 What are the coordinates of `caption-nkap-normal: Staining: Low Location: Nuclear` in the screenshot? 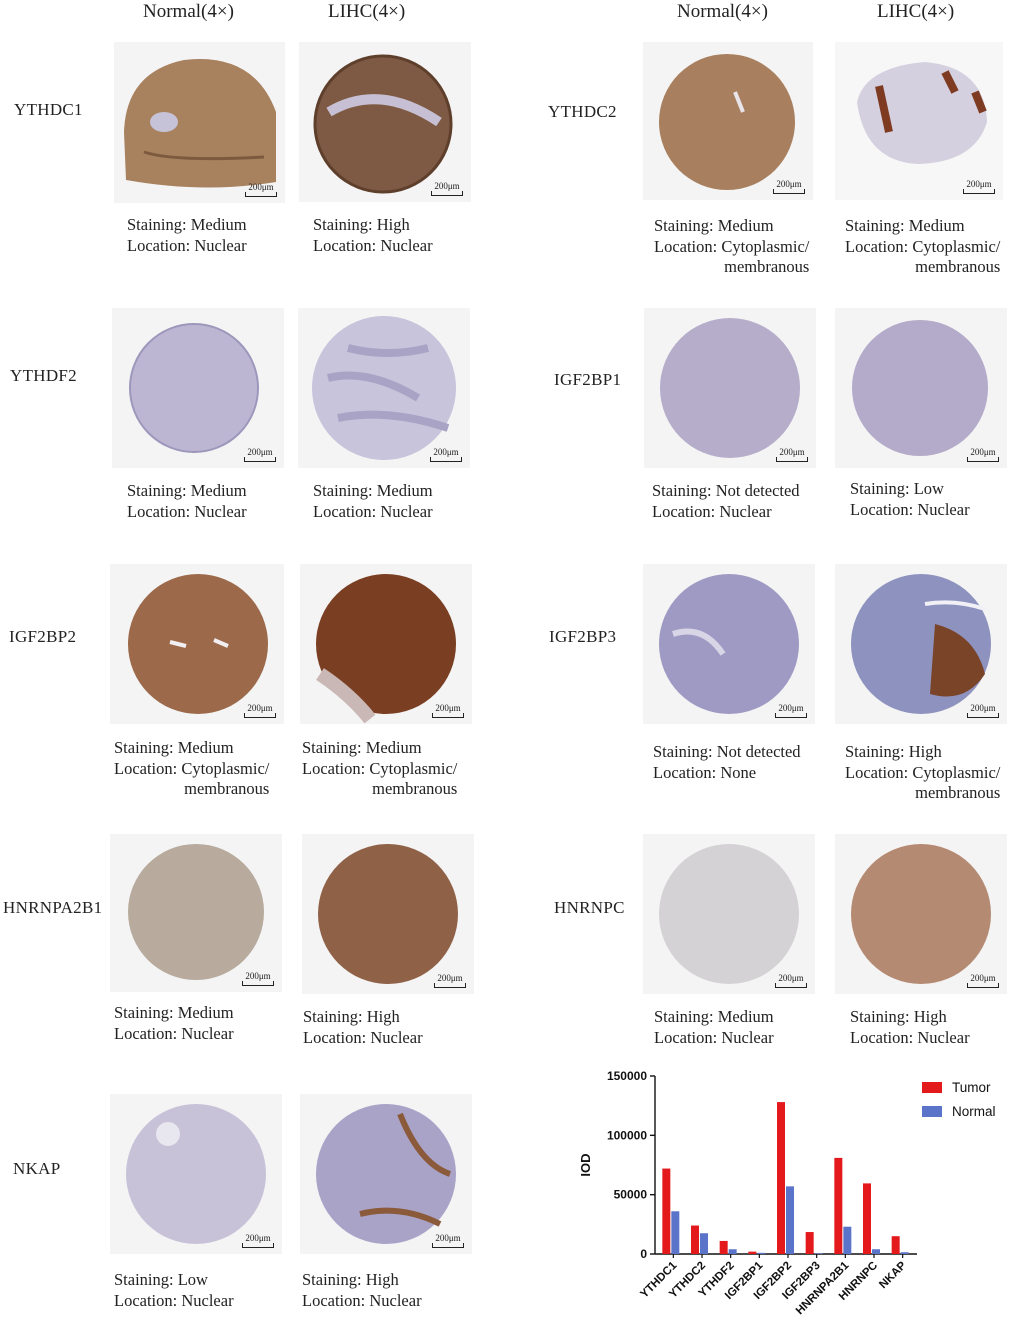 It's located at (174, 1290).